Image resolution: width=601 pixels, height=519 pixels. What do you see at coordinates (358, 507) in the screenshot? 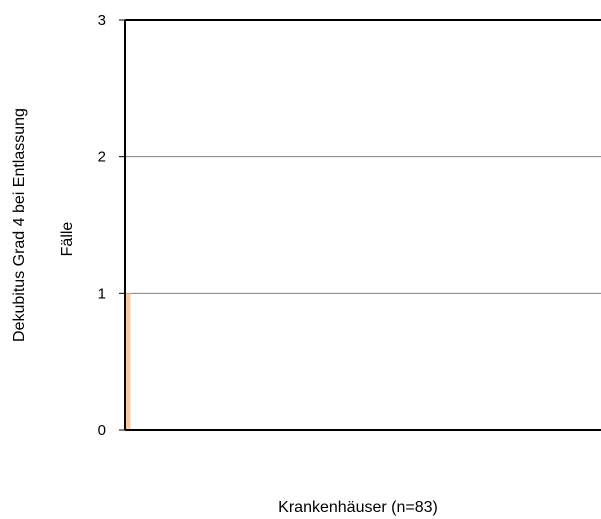
I see `x-axis-title: Krankenhäuser (n=83)` at bounding box center [358, 507].